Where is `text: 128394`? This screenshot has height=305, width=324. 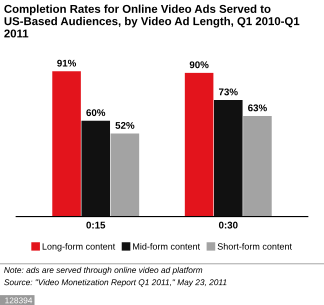
text: 128394 is located at coordinates (18, 300).